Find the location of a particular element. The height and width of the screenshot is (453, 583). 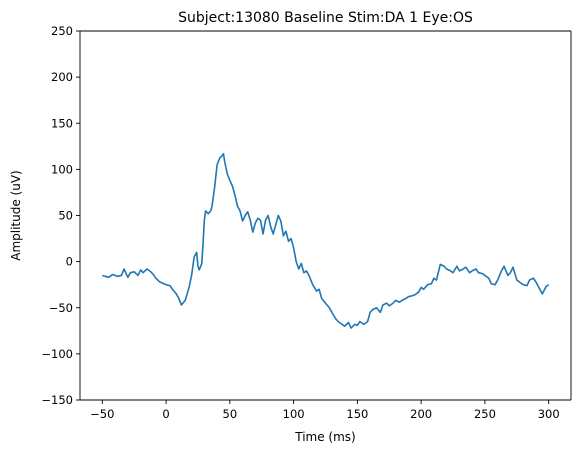

x-tick-label: 0 is located at coordinates (165, 414).